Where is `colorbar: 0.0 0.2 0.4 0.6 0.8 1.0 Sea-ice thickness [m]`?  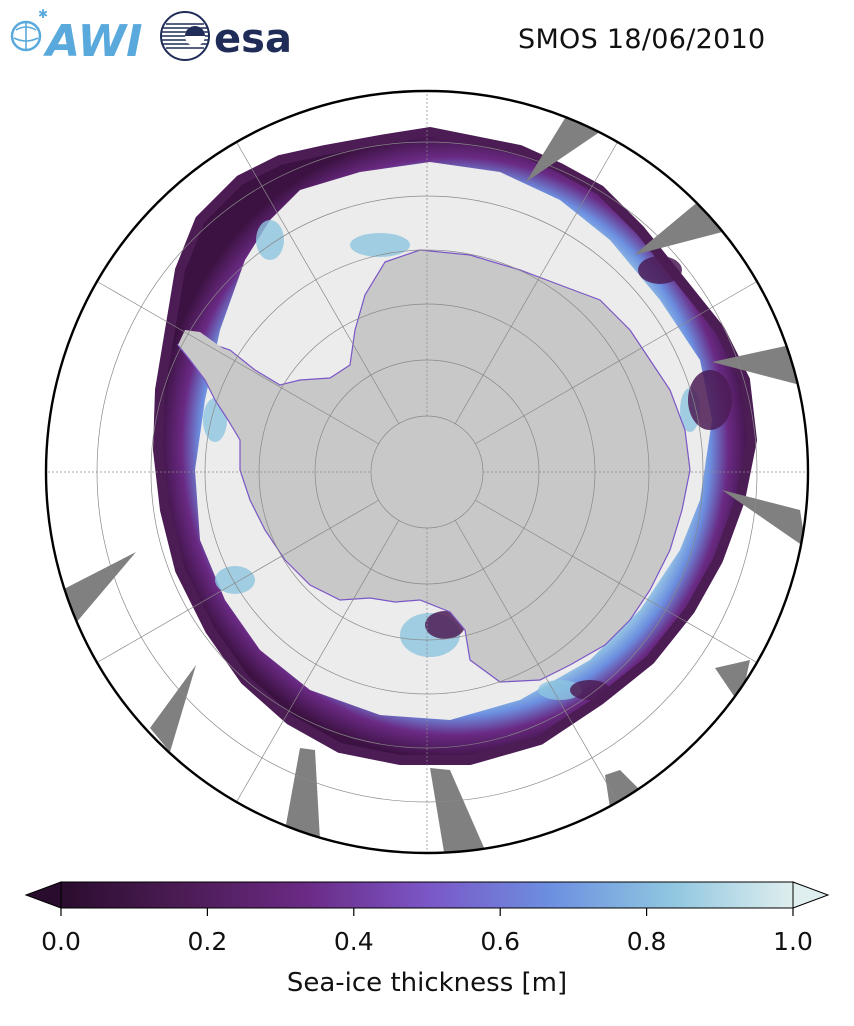
colorbar: 0.0 0.2 0.4 0.6 0.8 1.0 Sea-ice thickness [m] is located at coordinates (427, 939).